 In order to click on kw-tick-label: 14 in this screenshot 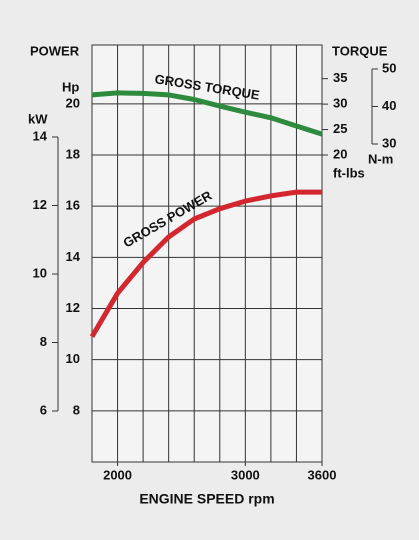, I will do `click(40, 135)`.